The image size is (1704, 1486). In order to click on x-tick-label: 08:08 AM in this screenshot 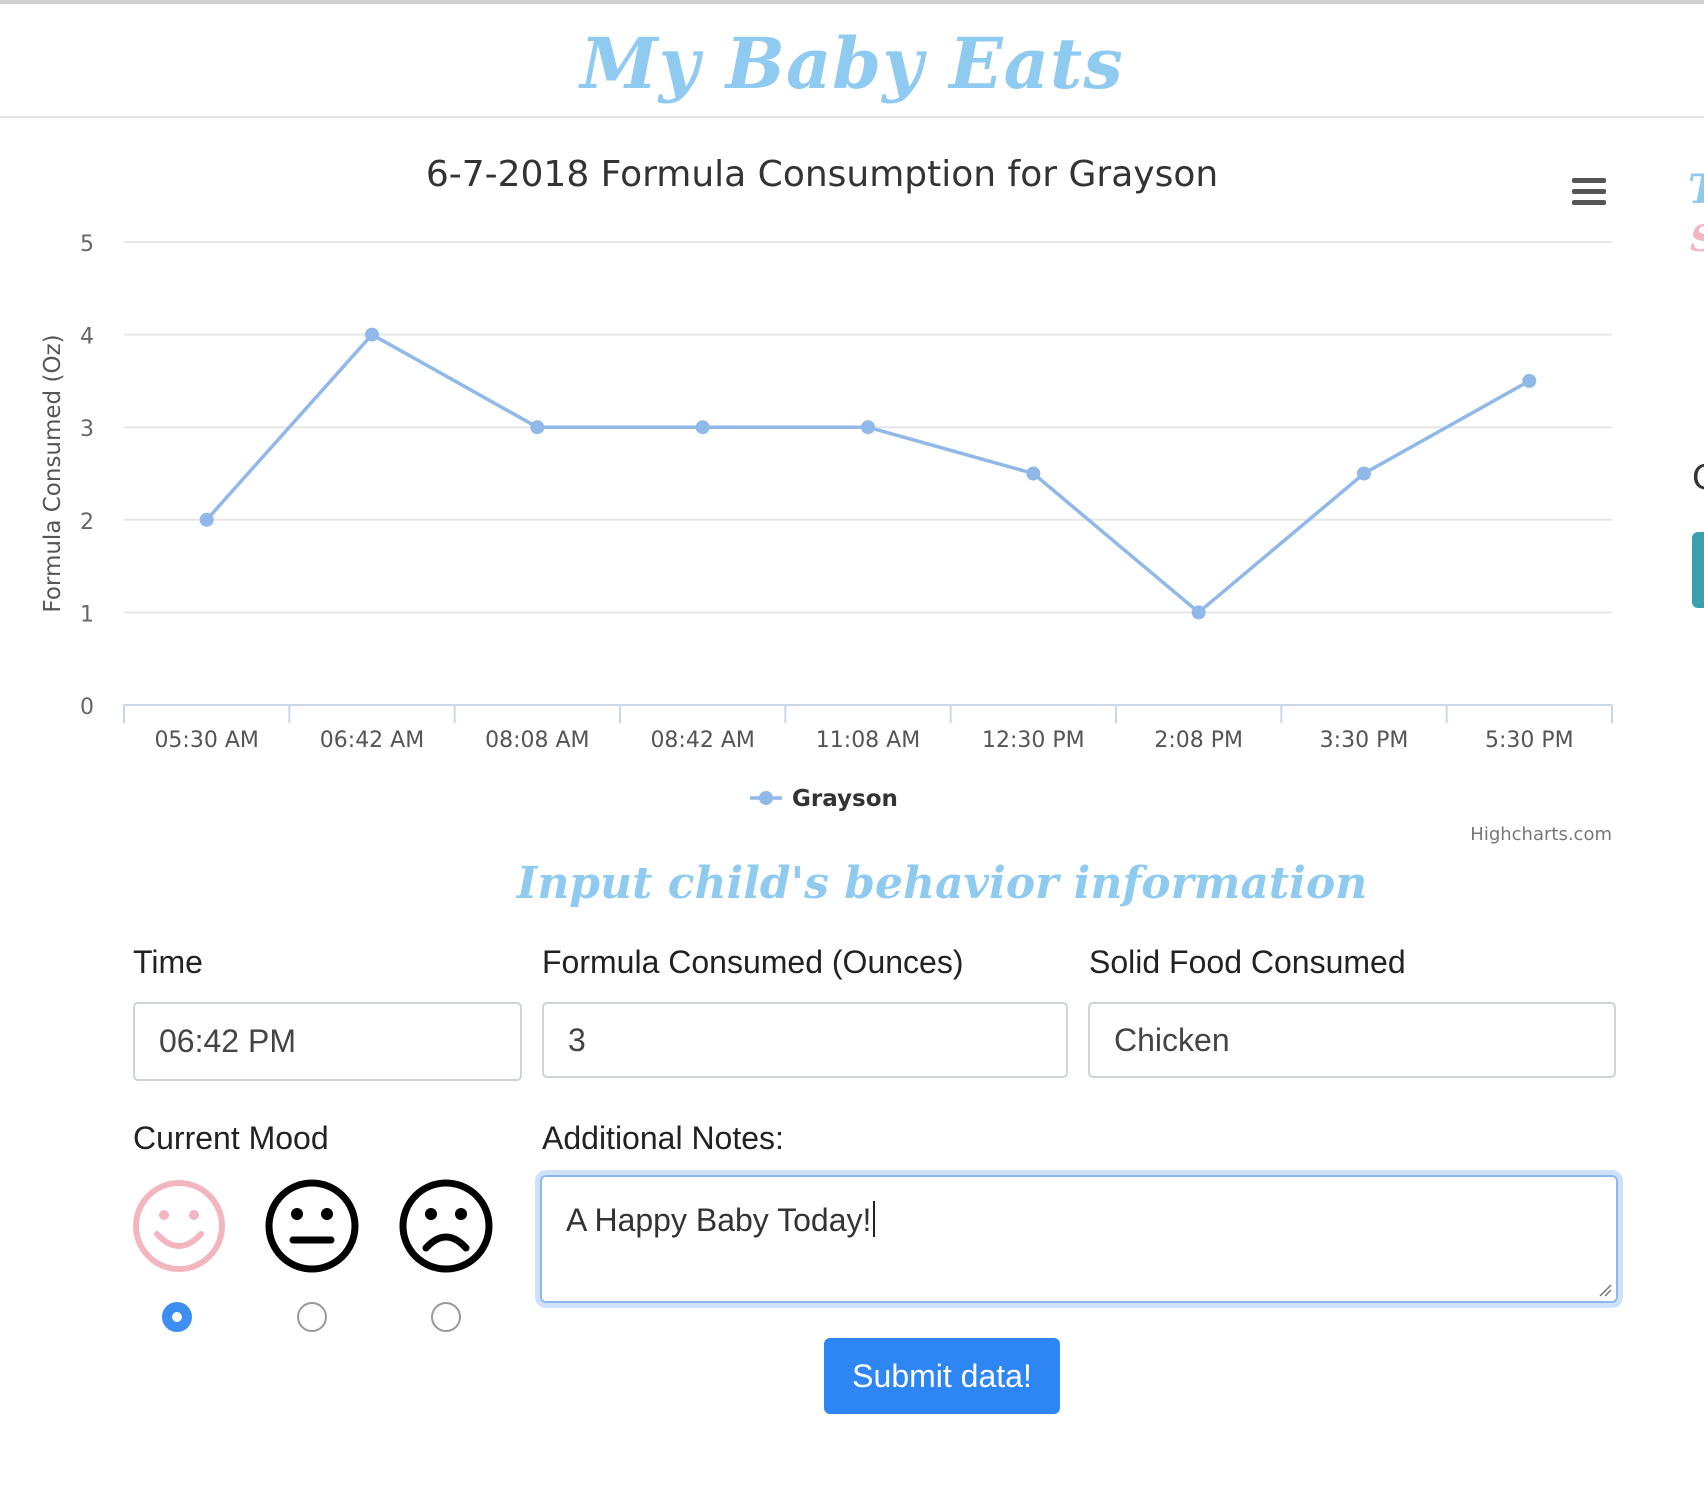, I will do `click(537, 740)`.